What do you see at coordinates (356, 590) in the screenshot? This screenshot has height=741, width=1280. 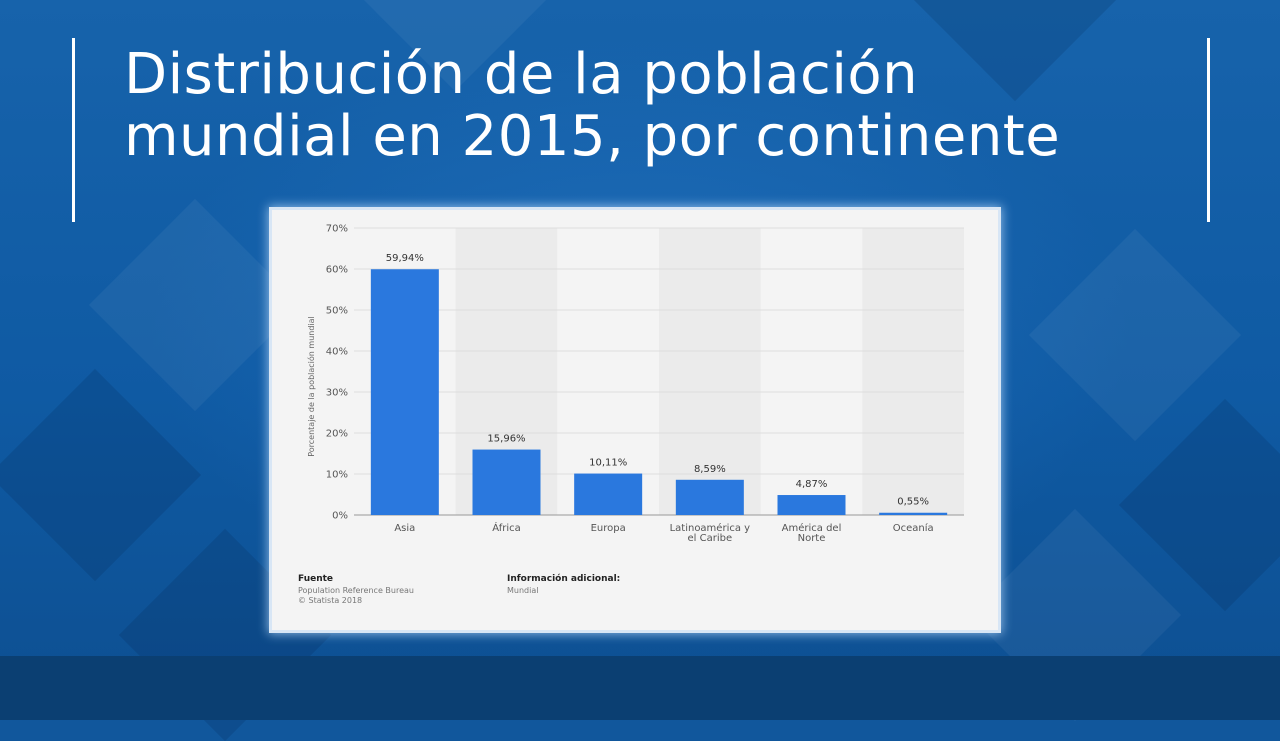 I see `source-line: Population Reference Bureau` at bounding box center [356, 590].